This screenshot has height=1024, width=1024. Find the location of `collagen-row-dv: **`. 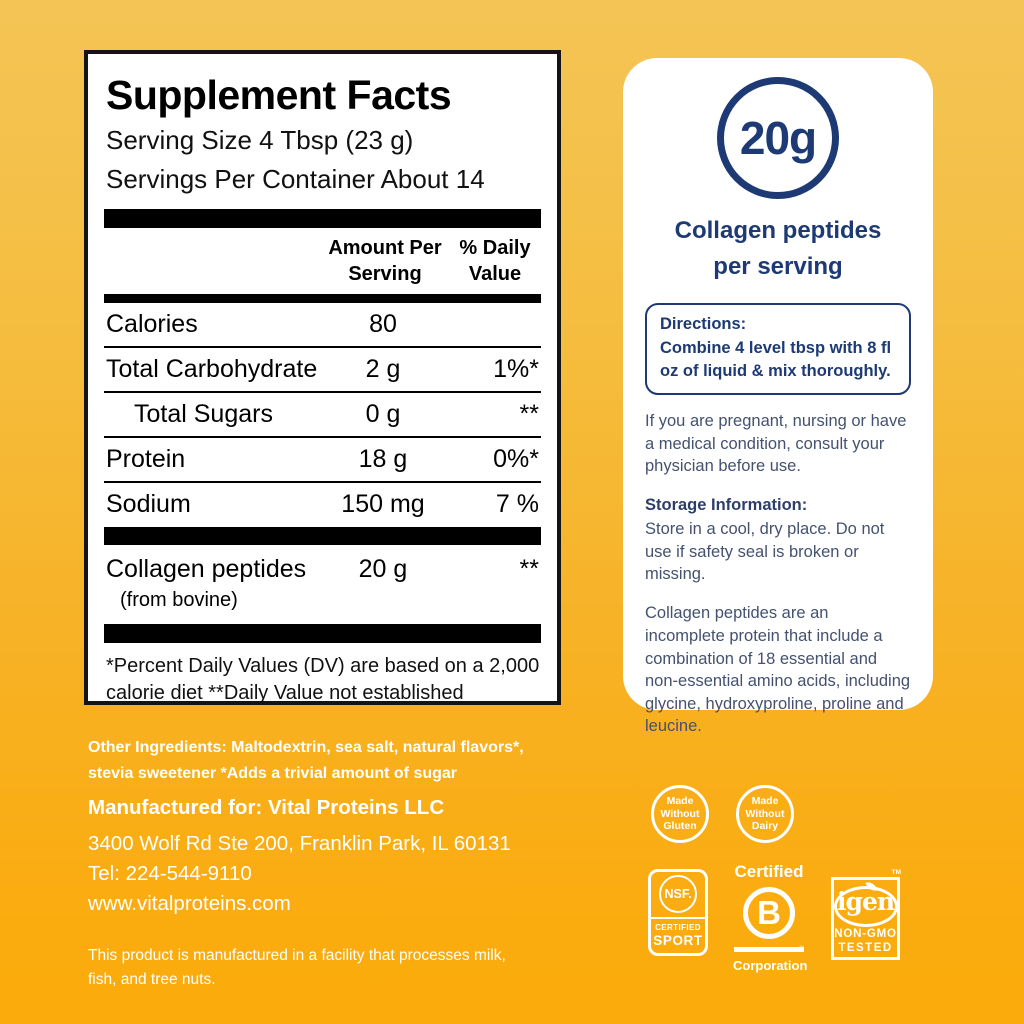

collagen-row-dv: ** is located at coordinates (529, 569).